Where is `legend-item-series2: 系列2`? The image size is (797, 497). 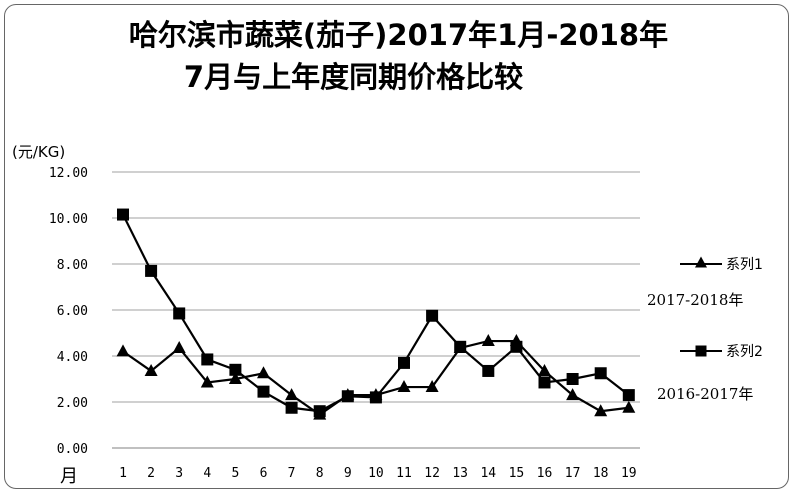 legend-item-series2: 系列2 is located at coordinates (721, 351).